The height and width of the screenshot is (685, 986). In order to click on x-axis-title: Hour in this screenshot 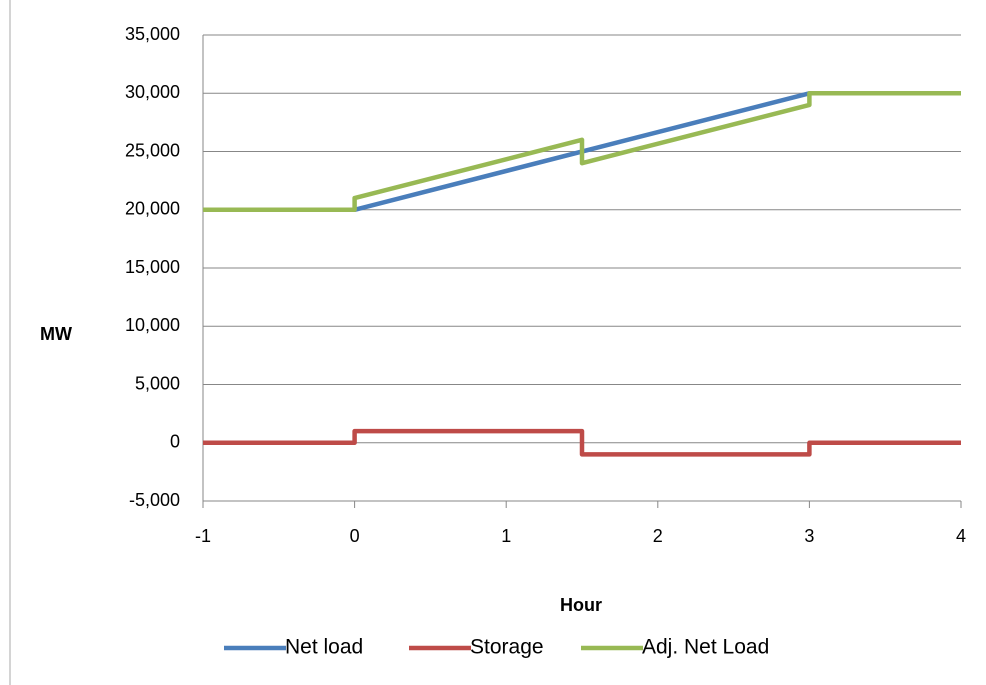, I will do `click(581, 605)`.